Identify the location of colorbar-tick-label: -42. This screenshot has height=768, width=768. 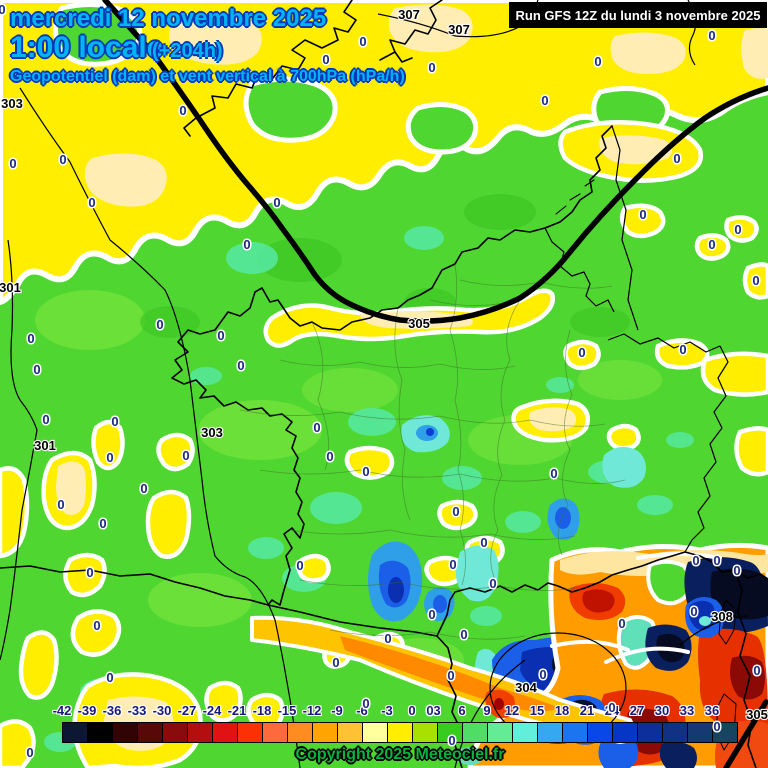
(62, 710).